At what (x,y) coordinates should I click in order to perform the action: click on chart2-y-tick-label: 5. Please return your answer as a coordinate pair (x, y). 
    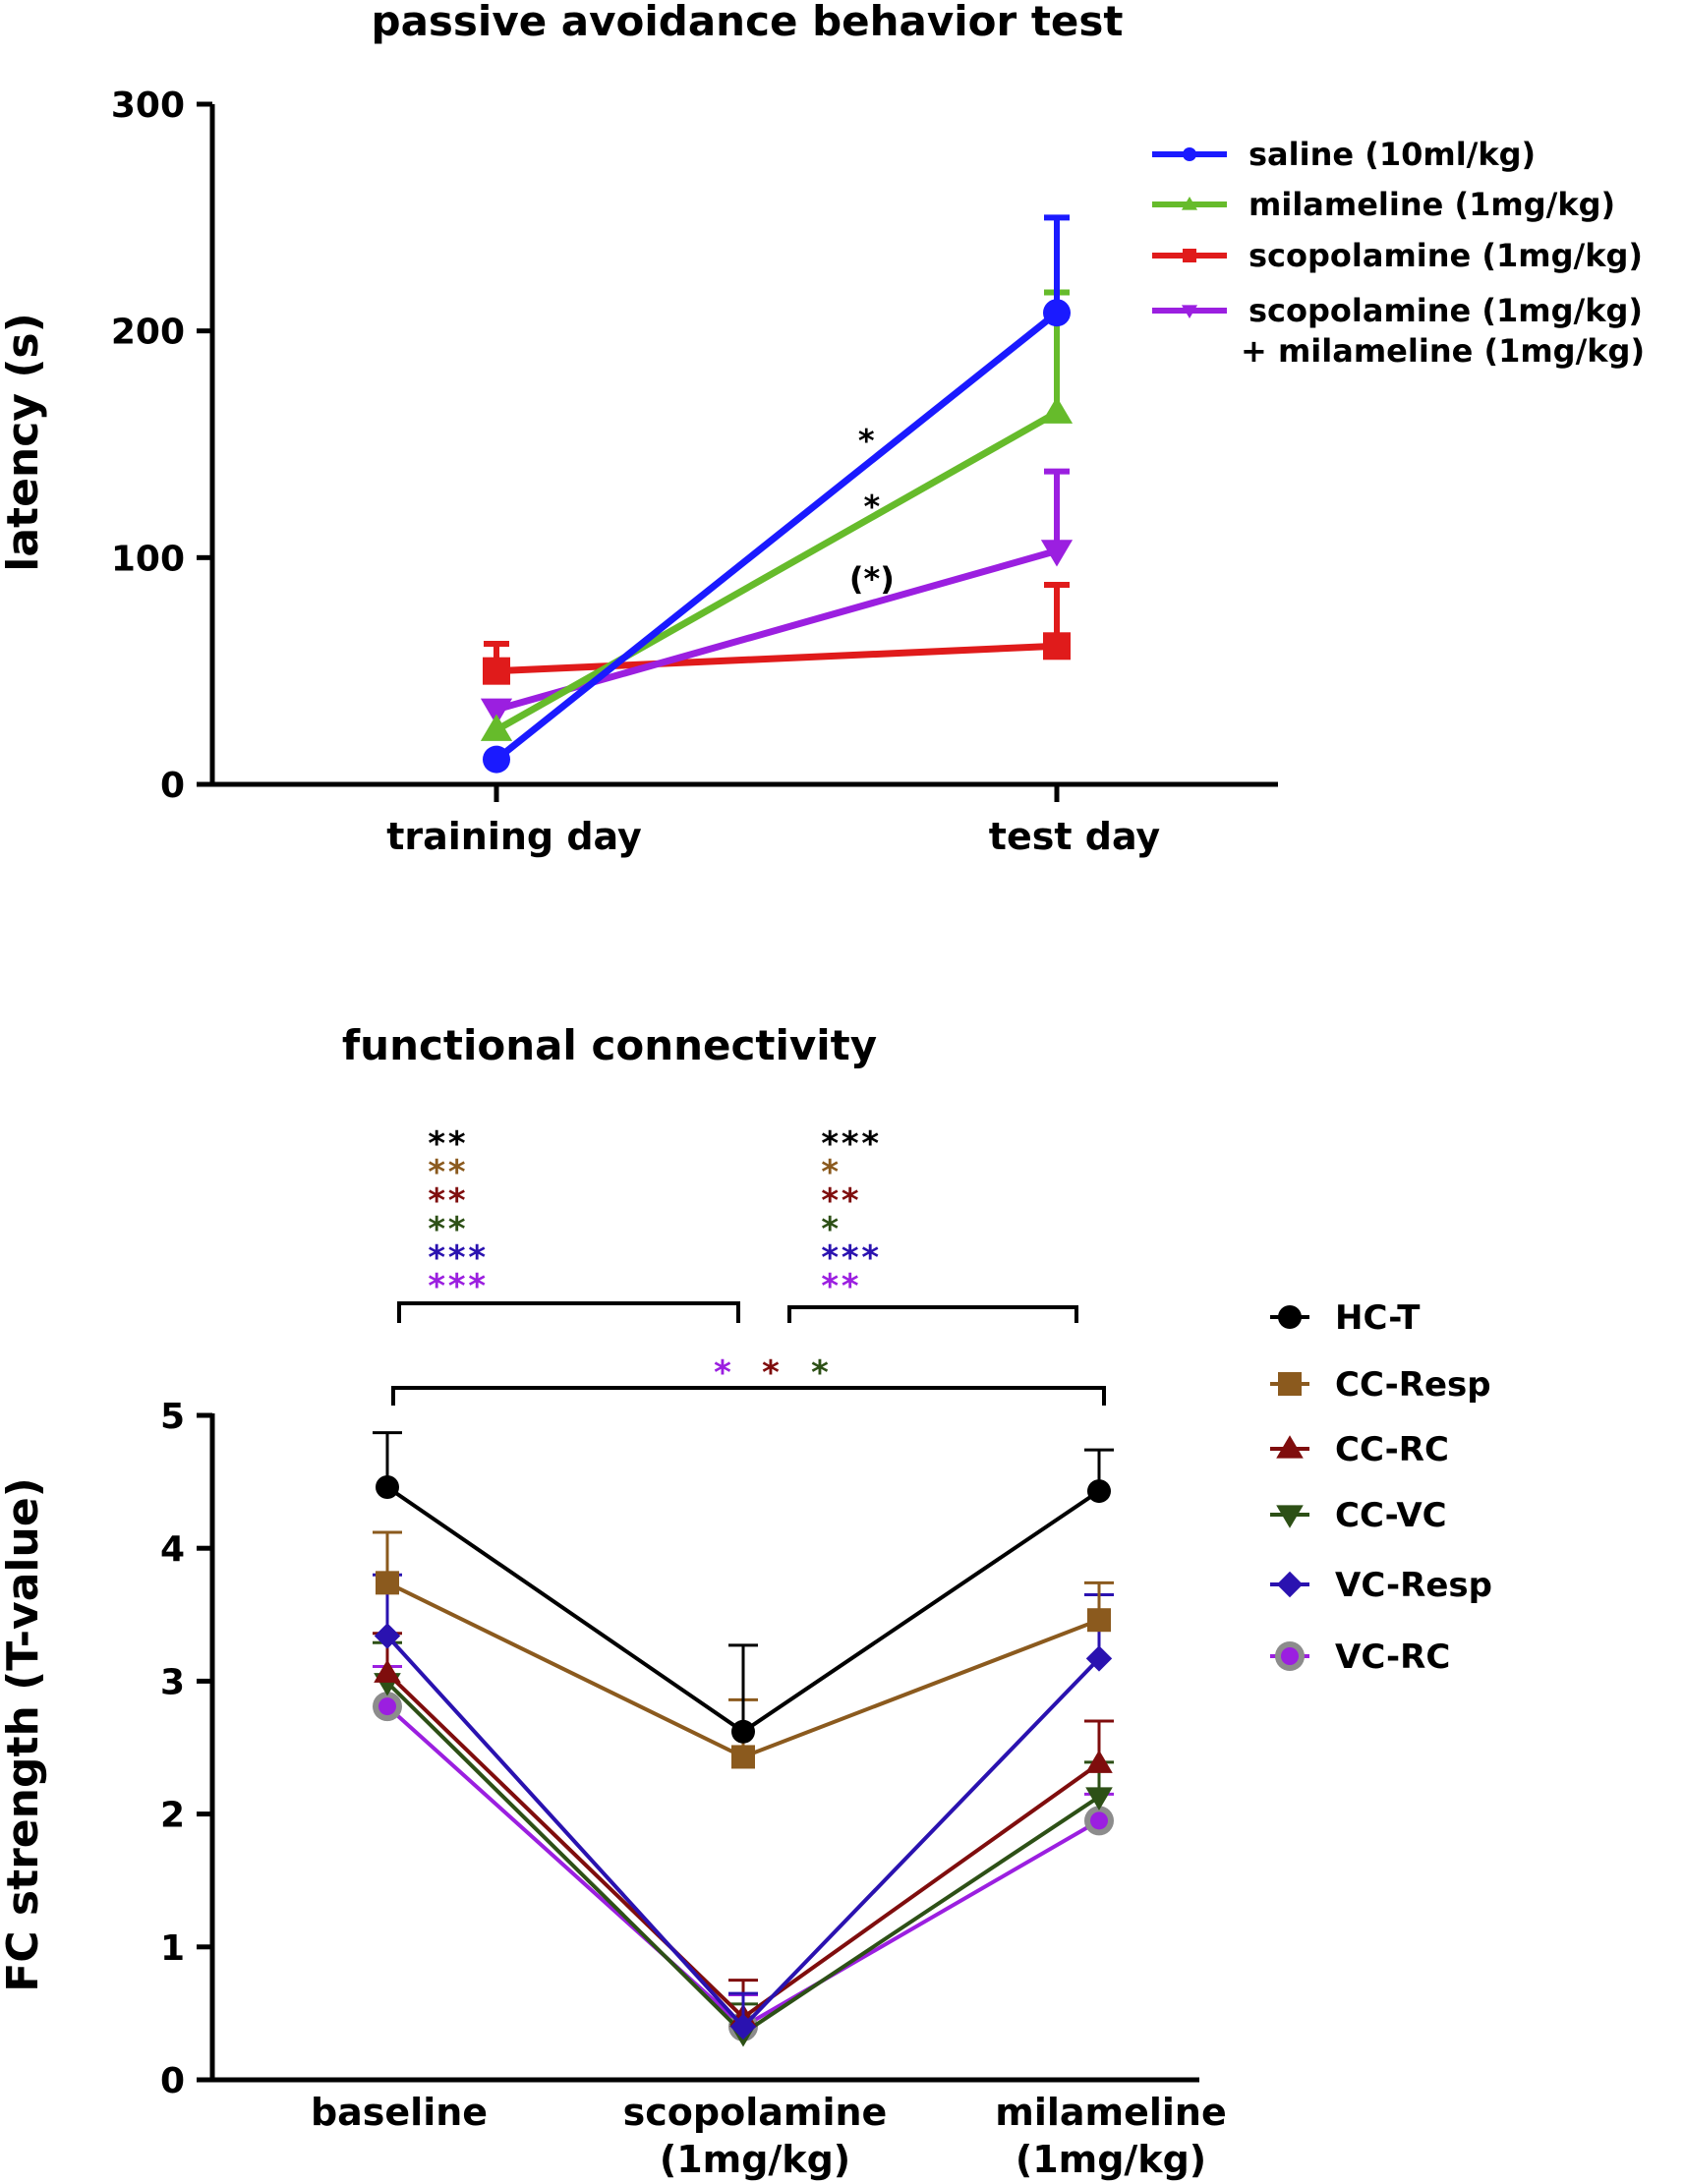
    Looking at the image, I should click on (172, 1417).